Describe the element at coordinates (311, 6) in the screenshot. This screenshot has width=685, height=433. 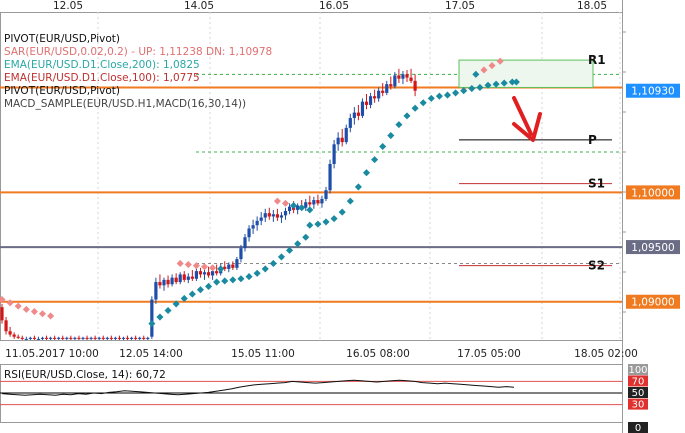
I see `top-axis-bg` at that location.